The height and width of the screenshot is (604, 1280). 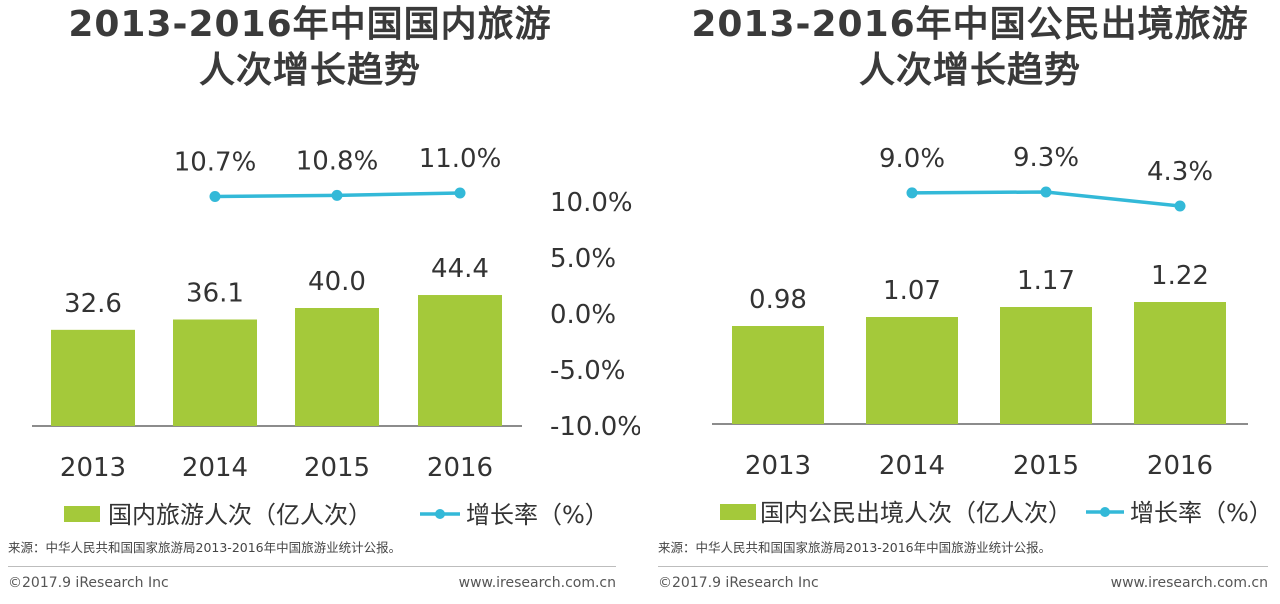 What do you see at coordinates (215, 163) in the screenshot?
I see `growth-rate-label: 10.7%` at bounding box center [215, 163].